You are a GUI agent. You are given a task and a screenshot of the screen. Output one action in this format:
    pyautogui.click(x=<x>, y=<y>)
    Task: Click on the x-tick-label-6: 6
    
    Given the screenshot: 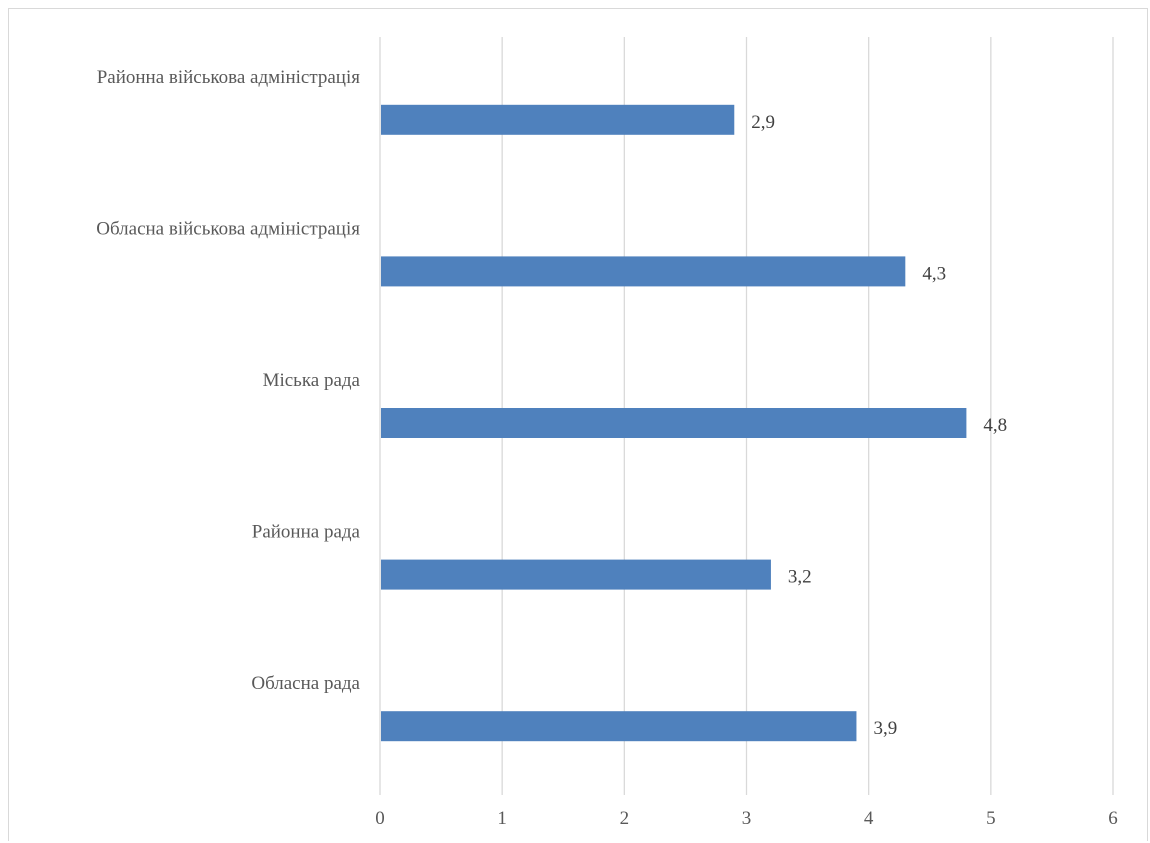 What is the action you would take?
    pyautogui.click(x=1113, y=818)
    